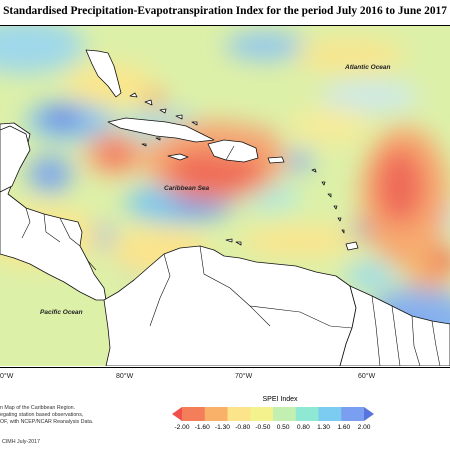 The height and width of the screenshot is (450, 450). Describe the element at coordinates (276, 160) in the screenshot. I see `puerto-rico-landmass` at that location.